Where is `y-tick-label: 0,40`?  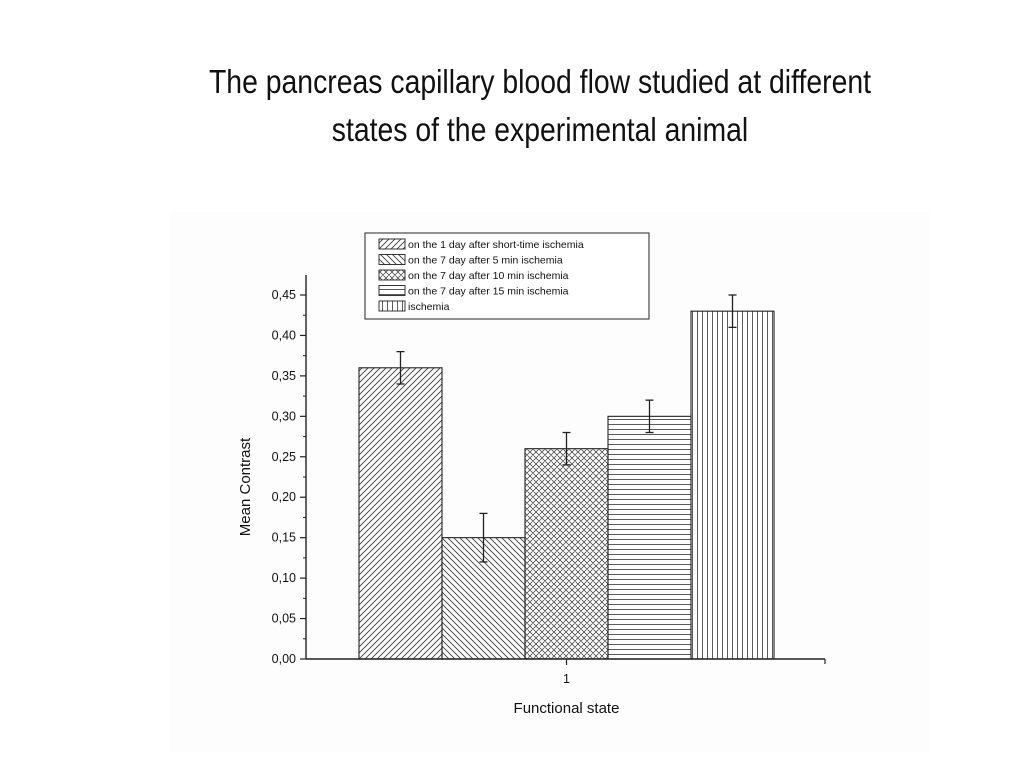
y-tick-label: 0,40 is located at coordinates (284, 335).